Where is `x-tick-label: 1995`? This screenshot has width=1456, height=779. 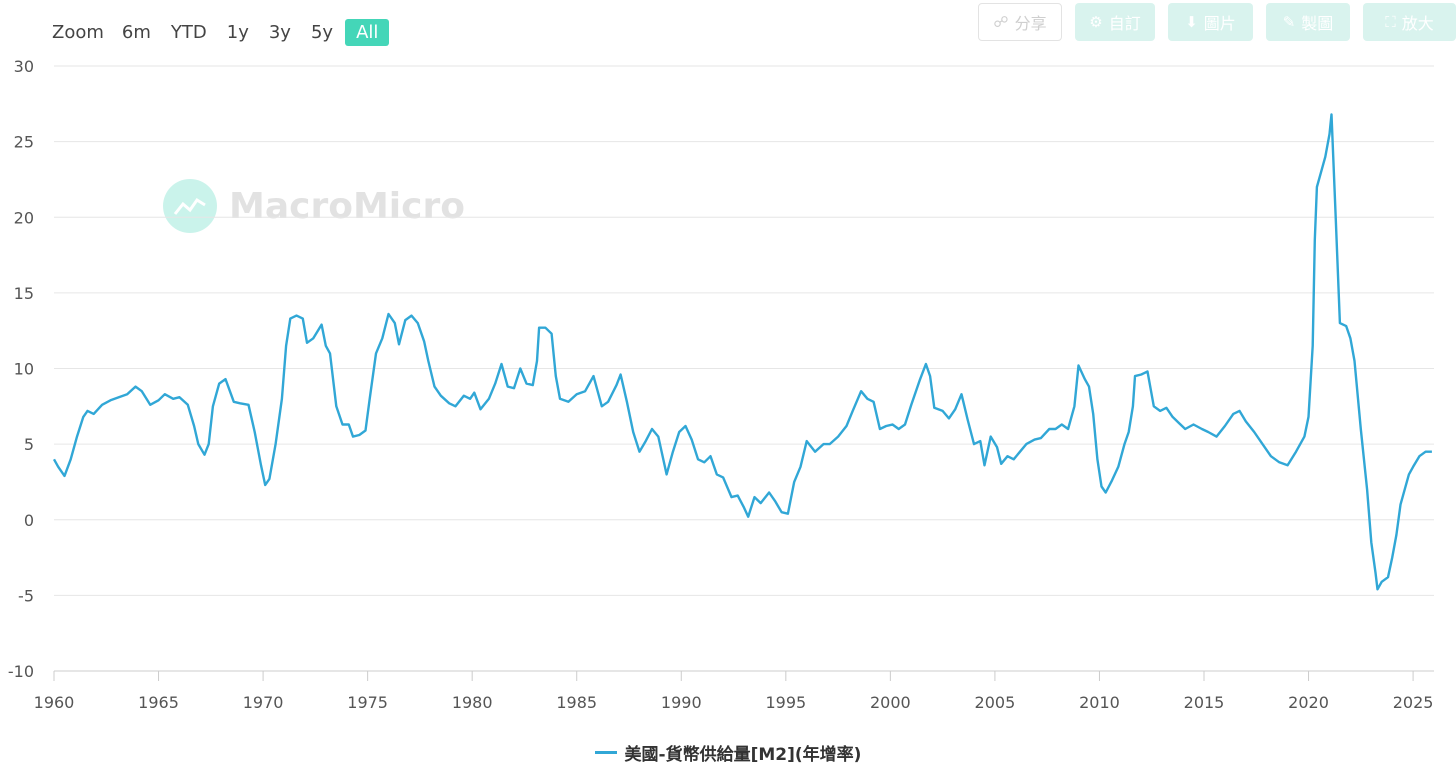 x-tick-label: 1995 is located at coordinates (785, 702).